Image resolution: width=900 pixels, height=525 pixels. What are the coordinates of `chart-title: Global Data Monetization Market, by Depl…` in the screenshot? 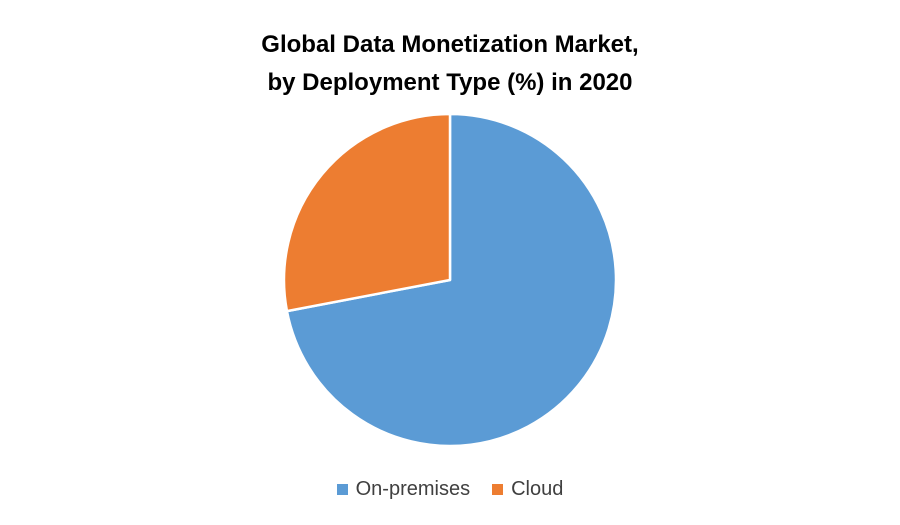 It's located at (450, 64).